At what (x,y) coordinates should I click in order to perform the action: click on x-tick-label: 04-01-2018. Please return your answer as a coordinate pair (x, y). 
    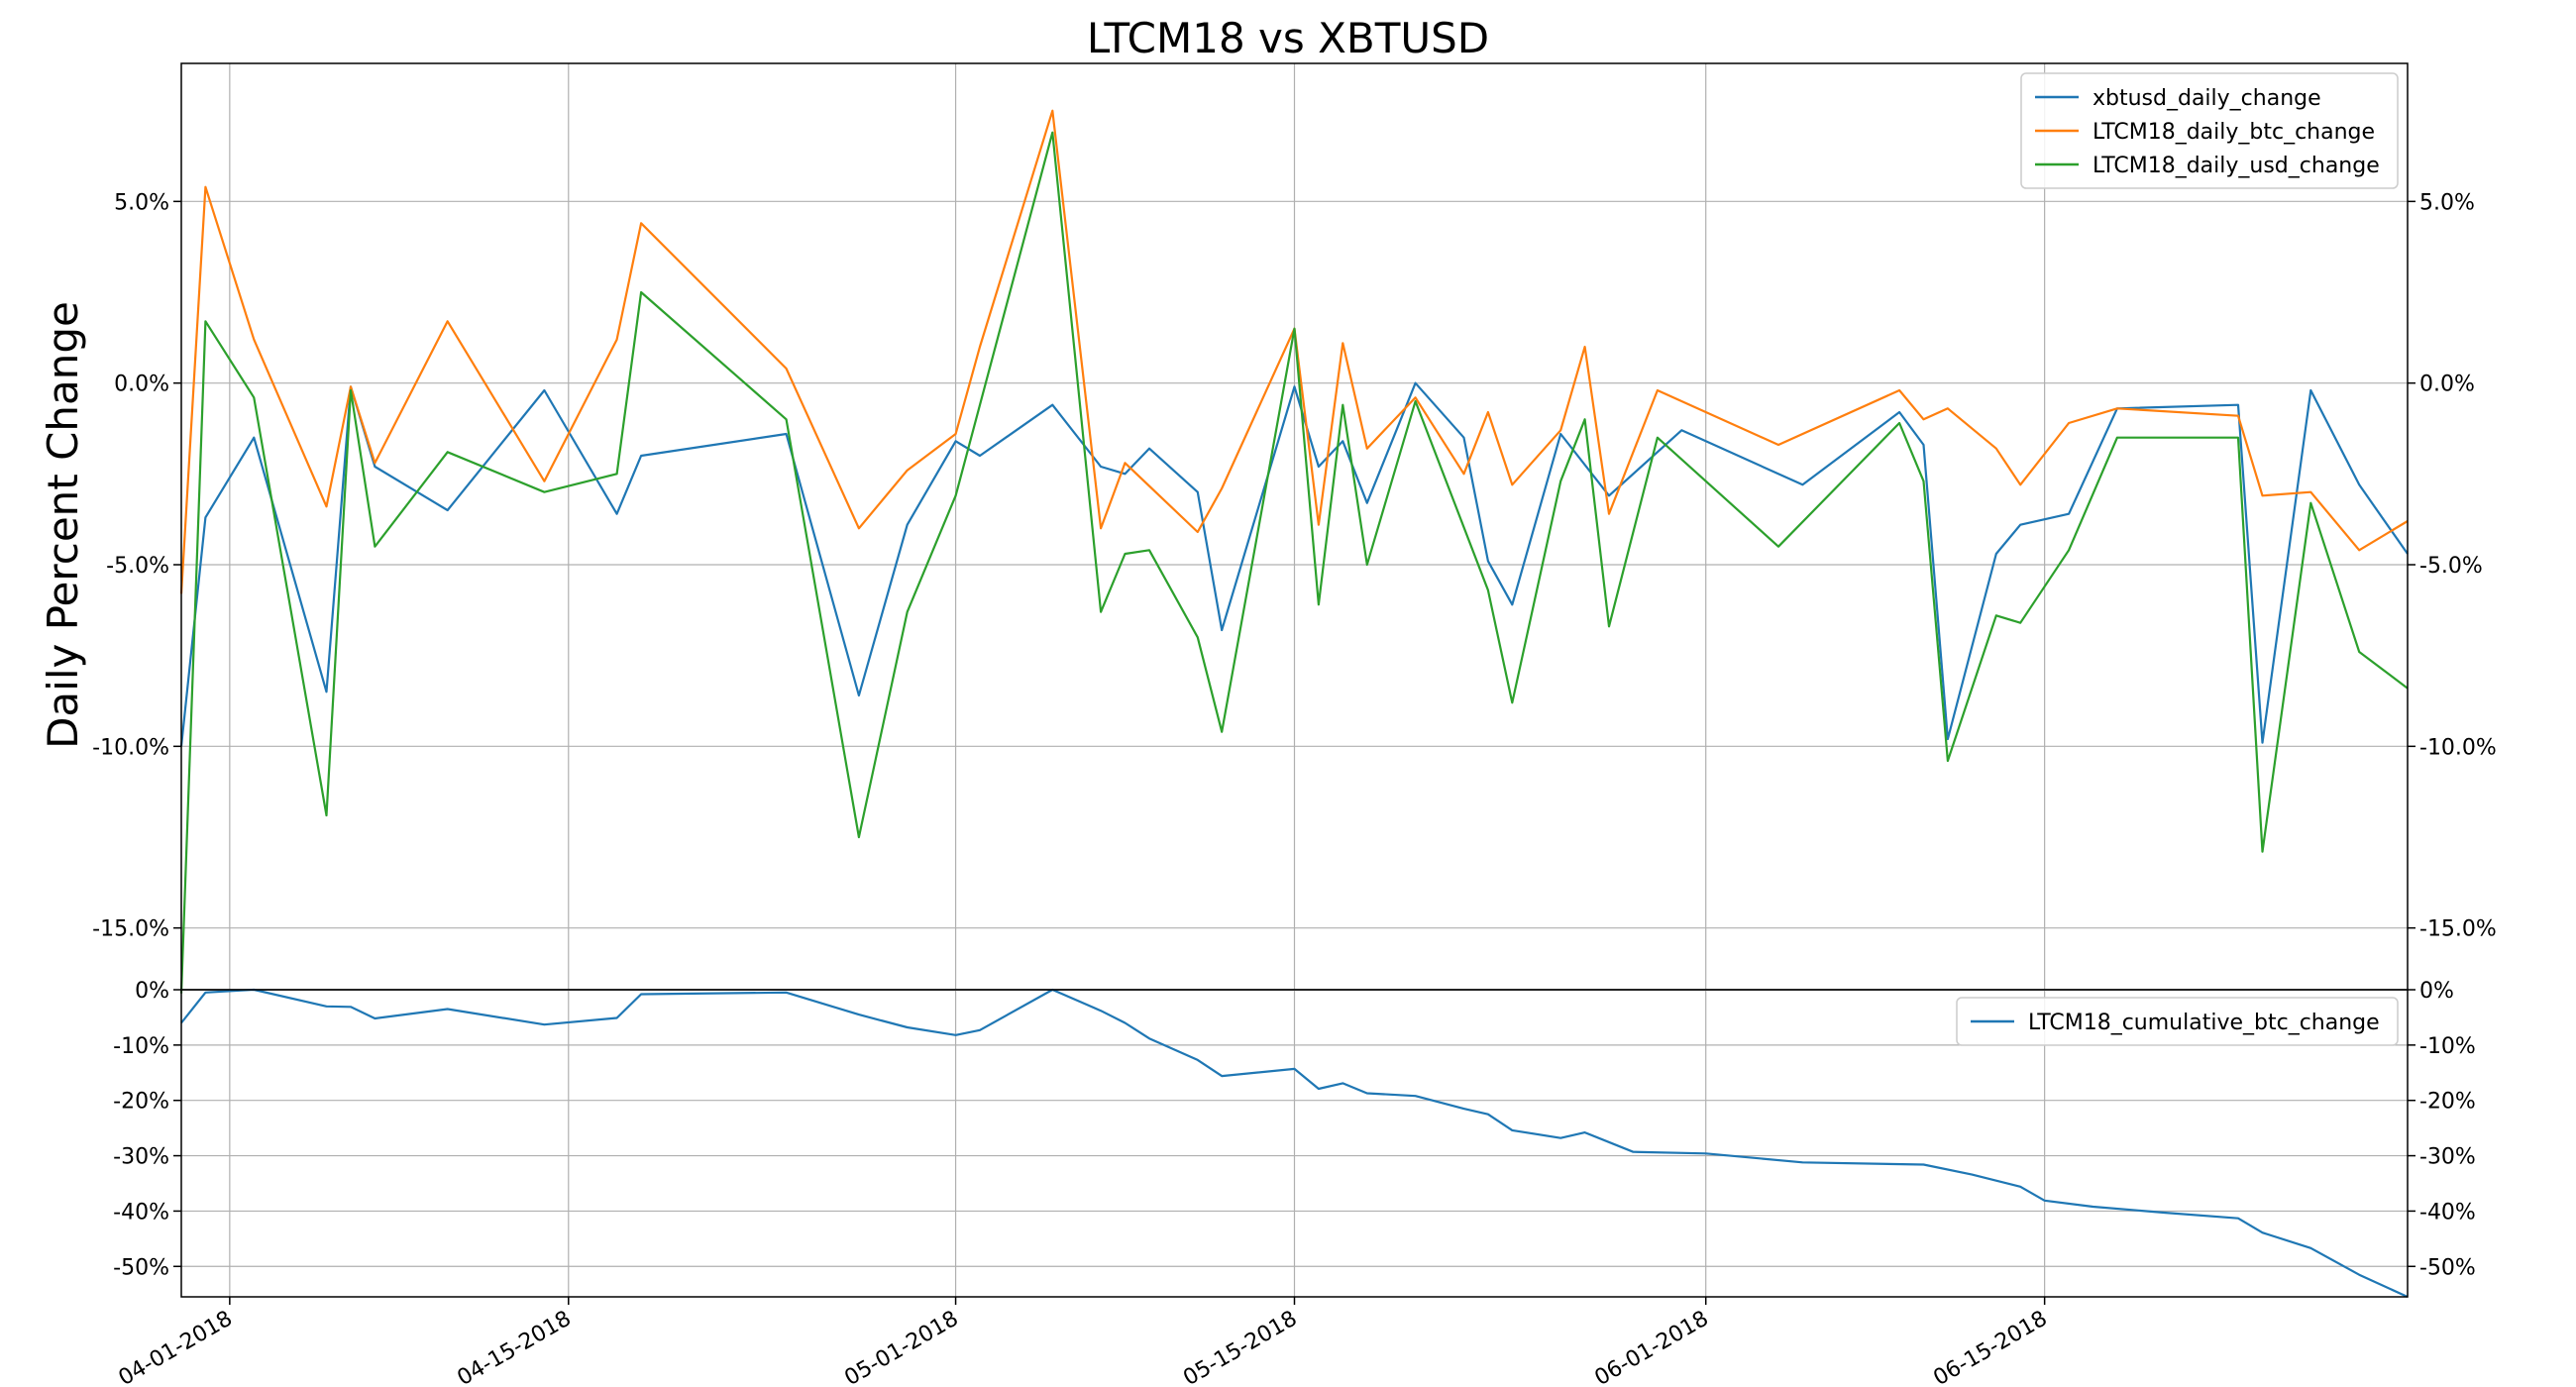
    Looking at the image, I should click on (176, 1347).